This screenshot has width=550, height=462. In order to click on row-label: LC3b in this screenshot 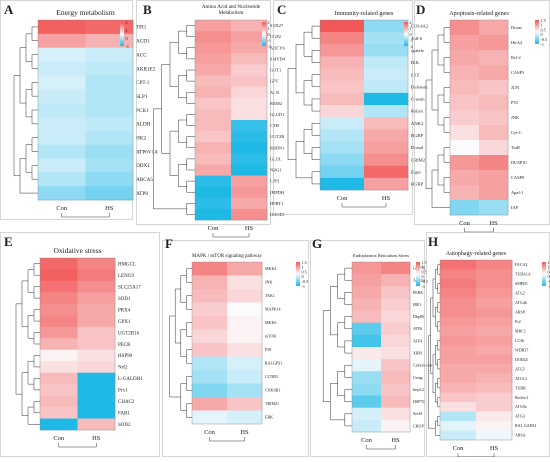, I will do `click(519, 340)`.